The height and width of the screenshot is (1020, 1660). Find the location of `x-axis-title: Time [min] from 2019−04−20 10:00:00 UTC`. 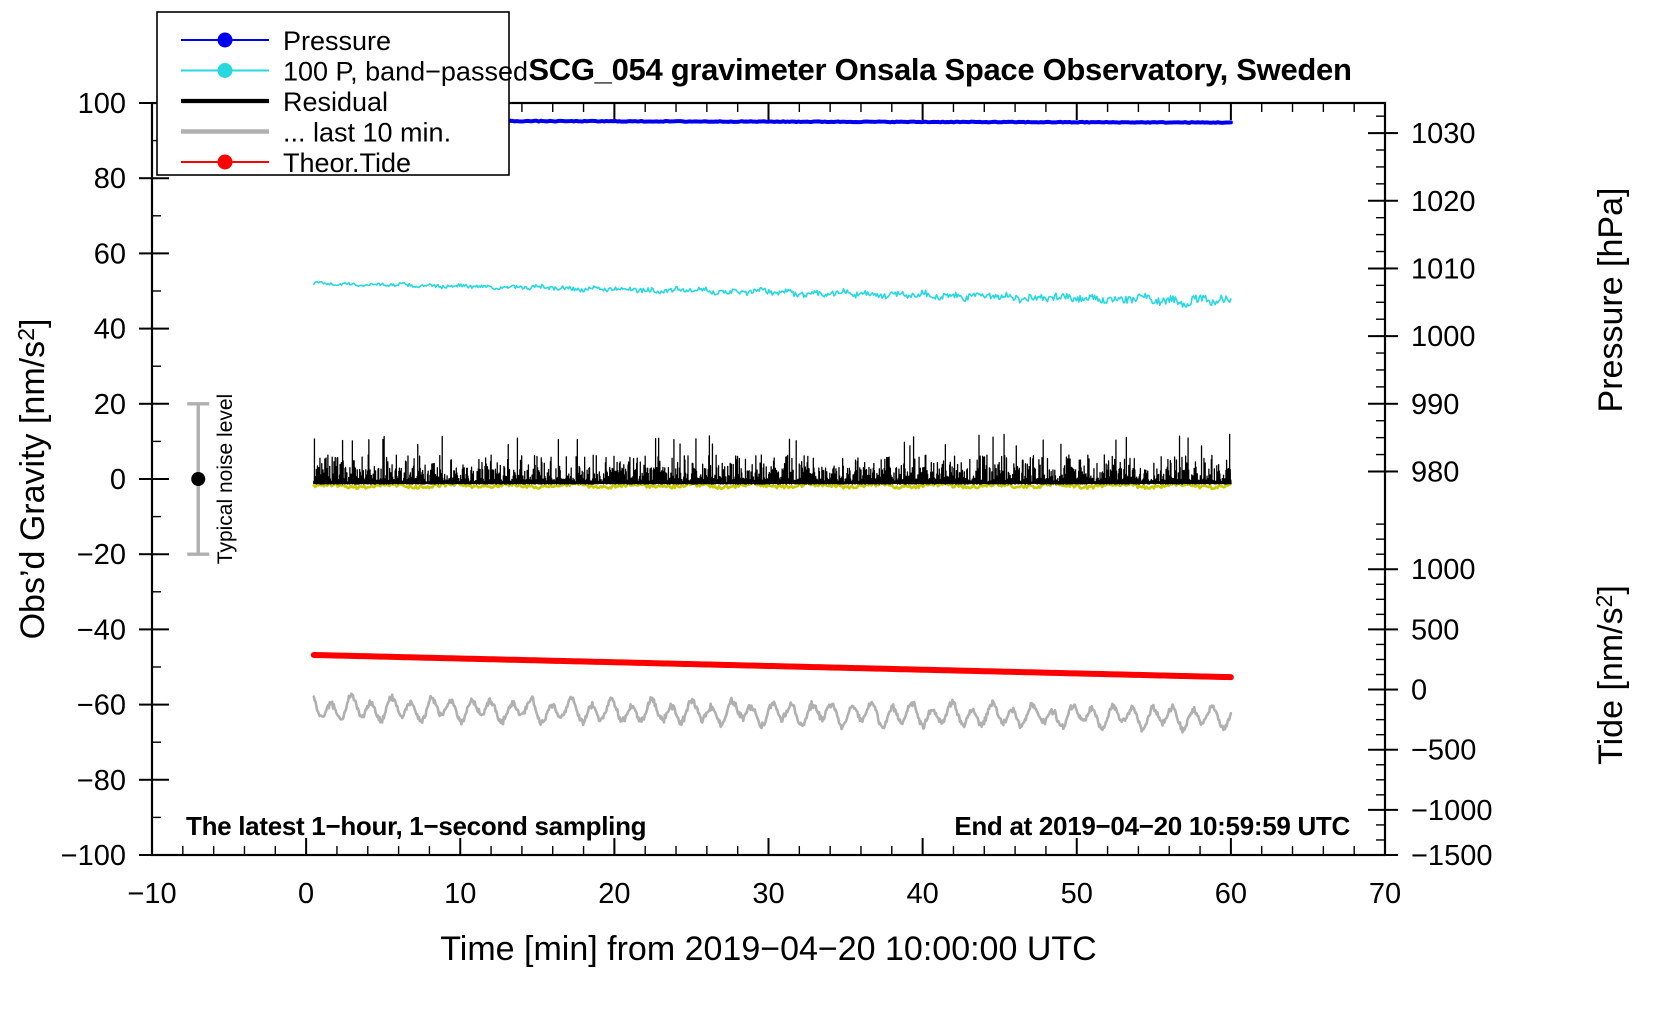

x-axis-title: Time [min] from 2019−04−20 10:00:00 UTC is located at coordinates (768, 949).